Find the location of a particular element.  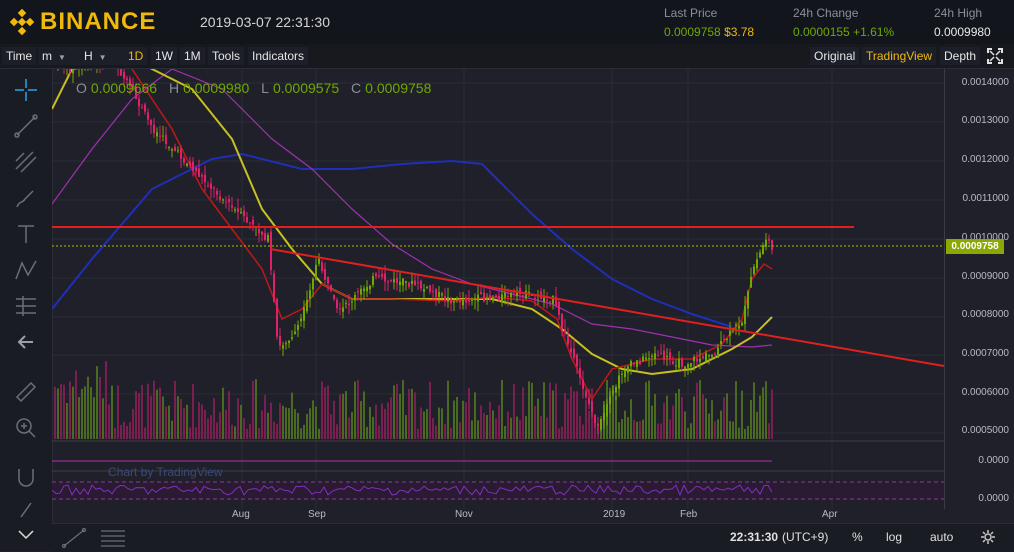

back-arrow-icon is located at coordinates (26, 342).